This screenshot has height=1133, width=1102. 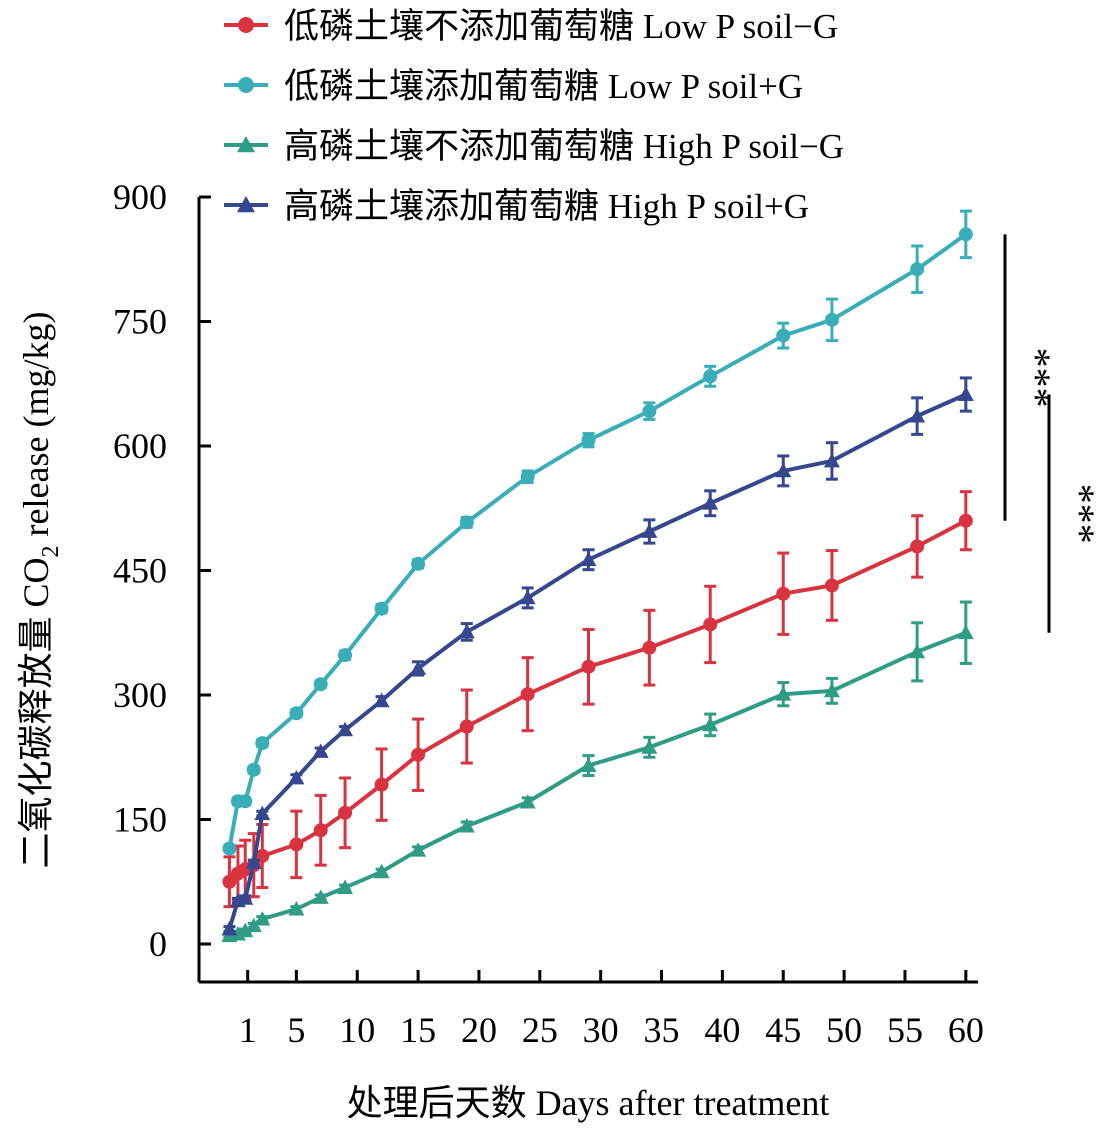 What do you see at coordinates (140, 820) in the screenshot?
I see `y-tick-label-150: 150` at bounding box center [140, 820].